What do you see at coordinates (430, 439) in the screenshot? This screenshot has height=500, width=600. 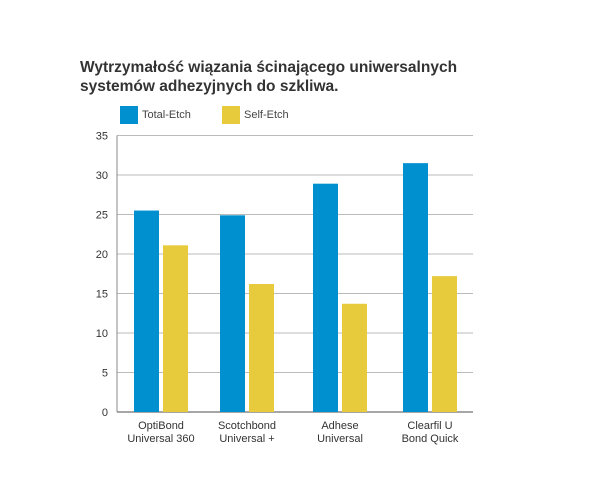 I see `x-tick-label: Bond Quick` at bounding box center [430, 439].